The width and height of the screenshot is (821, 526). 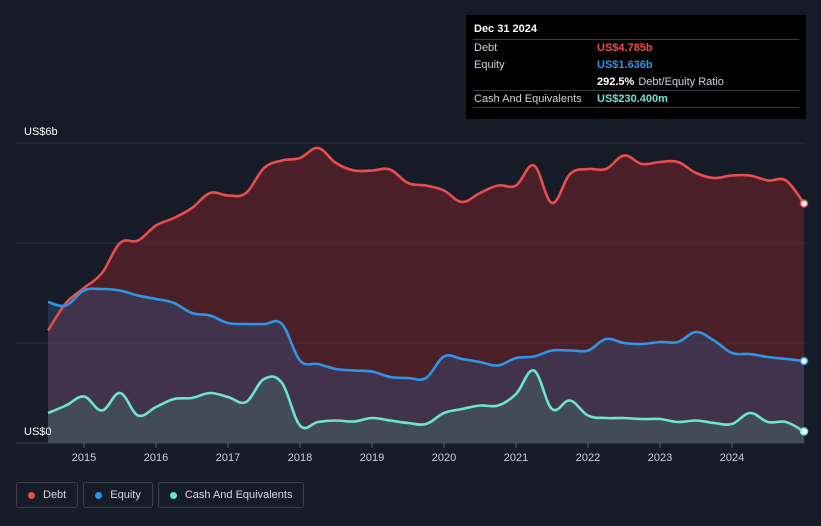 I want to click on cash-and-equivalents-end-marker, so click(x=804, y=431).